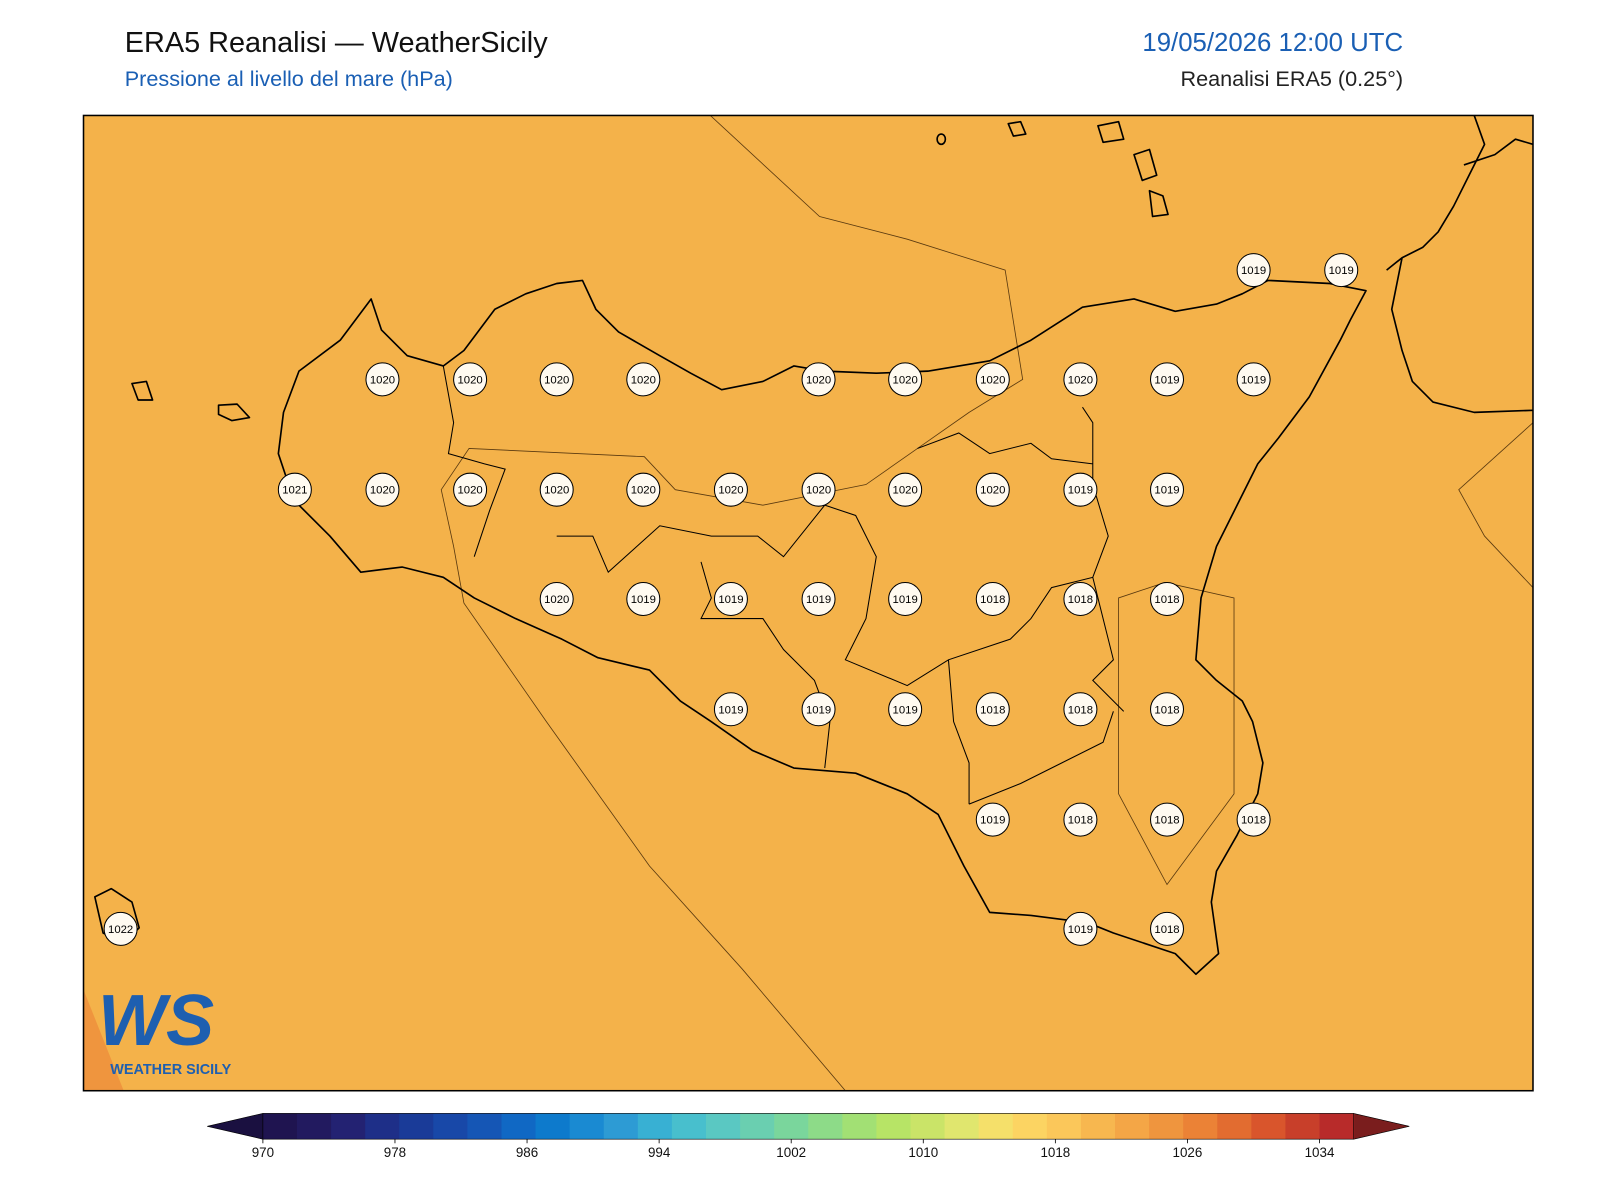  What do you see at coordinates (527, 1152) in the screenshot?
I see `colorbar-tick-label: 986` at bounding box center [527, 1152].